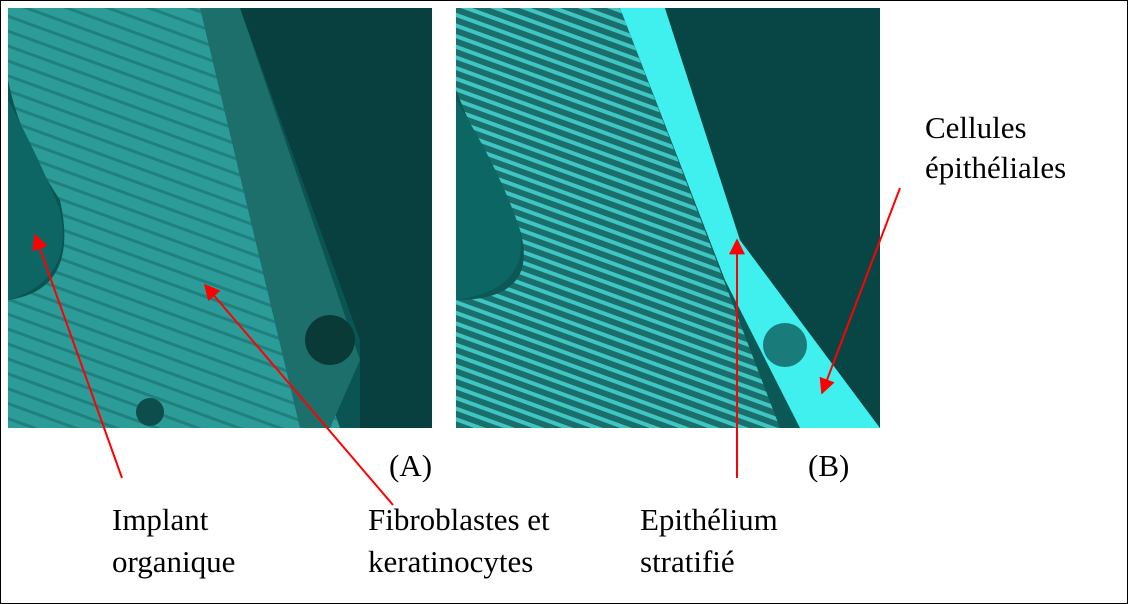 The image size is (1128, 604). What do you see at coordinates (160, 519) in the screenshot?
I see `annotation: Implant` at bounding box center [160, 519].